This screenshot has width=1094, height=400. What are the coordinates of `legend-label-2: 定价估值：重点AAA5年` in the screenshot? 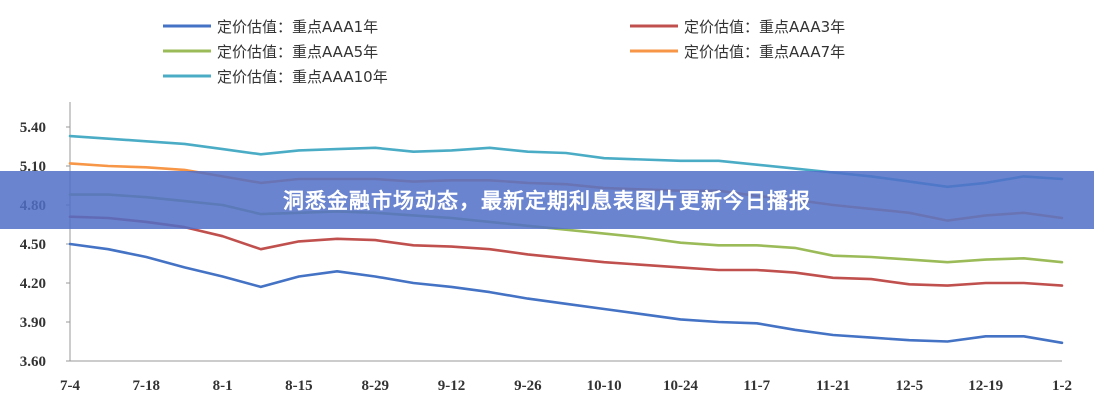 It's located at (297, 52).